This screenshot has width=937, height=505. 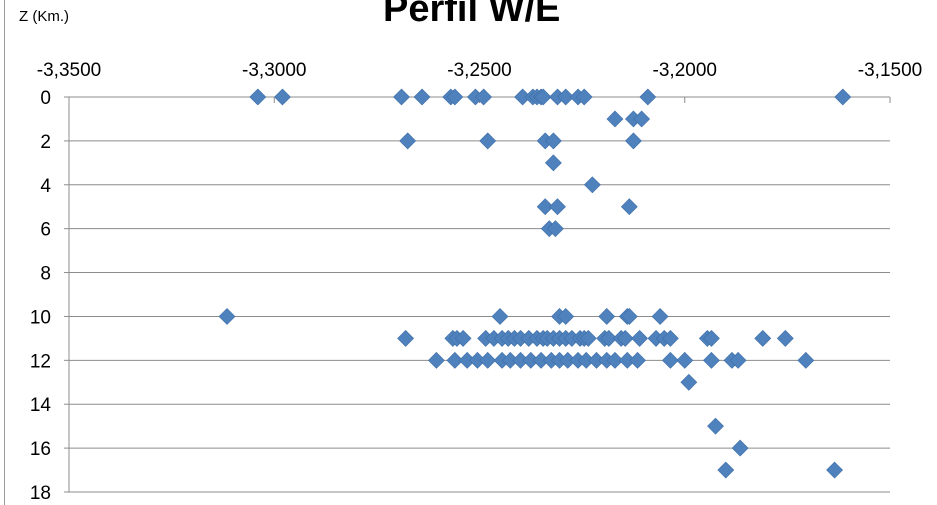 I want to click on y-tick-label: 16, so click(x=40, y=449).